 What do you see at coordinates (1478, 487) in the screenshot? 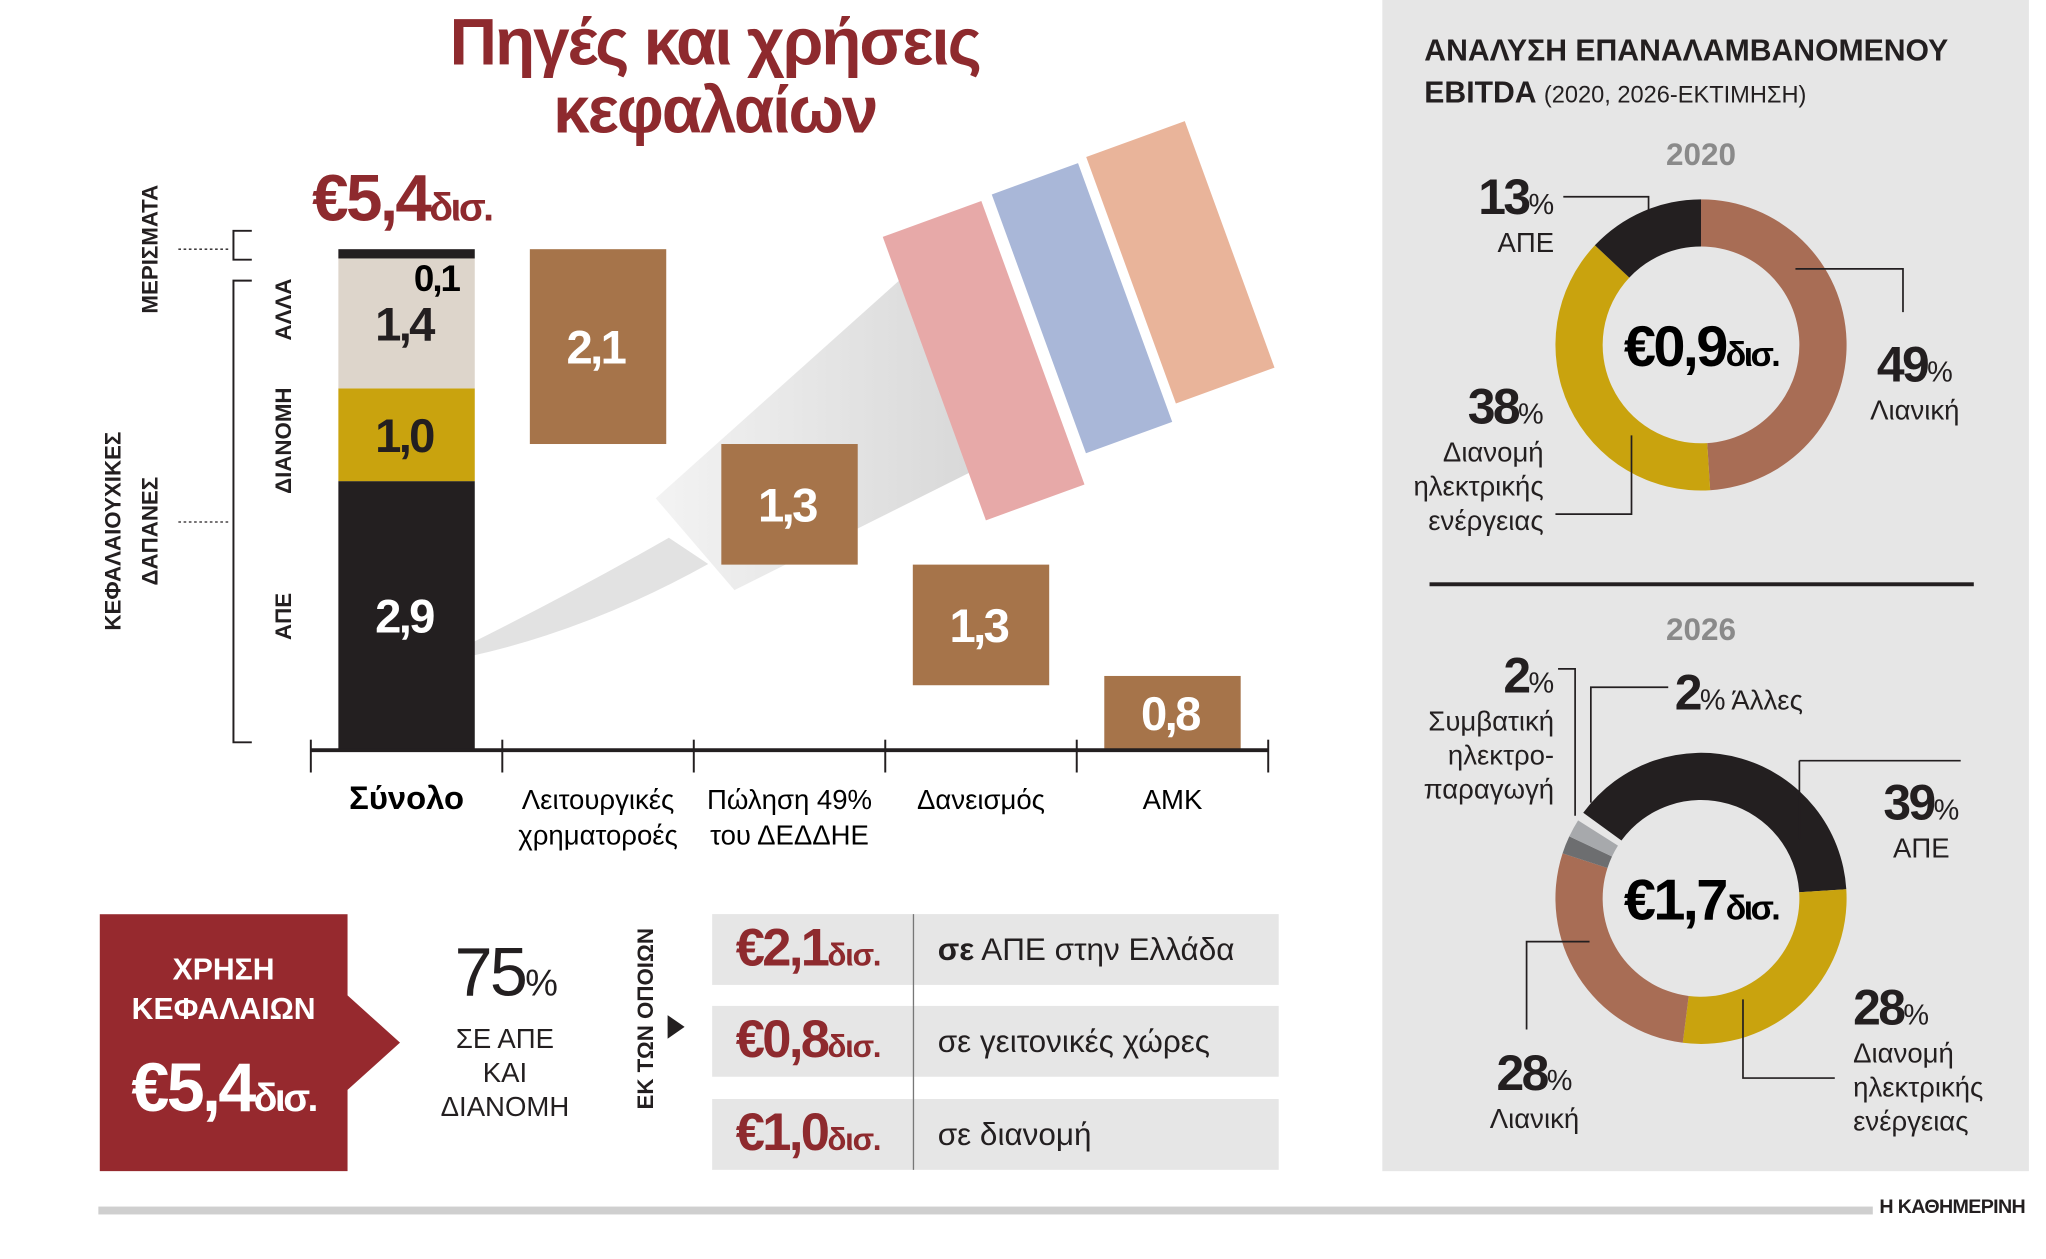
I see `name-2: ηλεκτρικής` at bounding box center [1478, 487].